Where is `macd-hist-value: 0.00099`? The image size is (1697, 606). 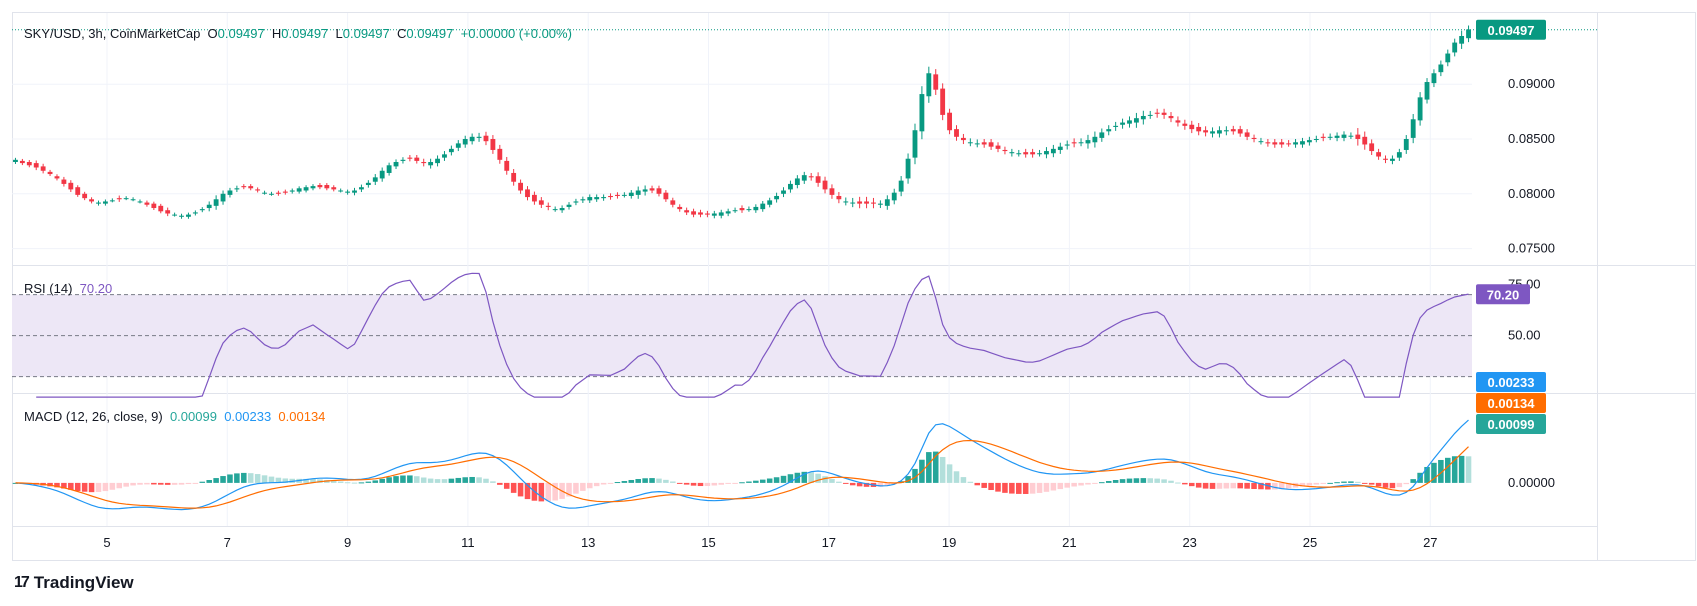 macd-hist-value: 0.00099 is located at coordinates (193, 416).